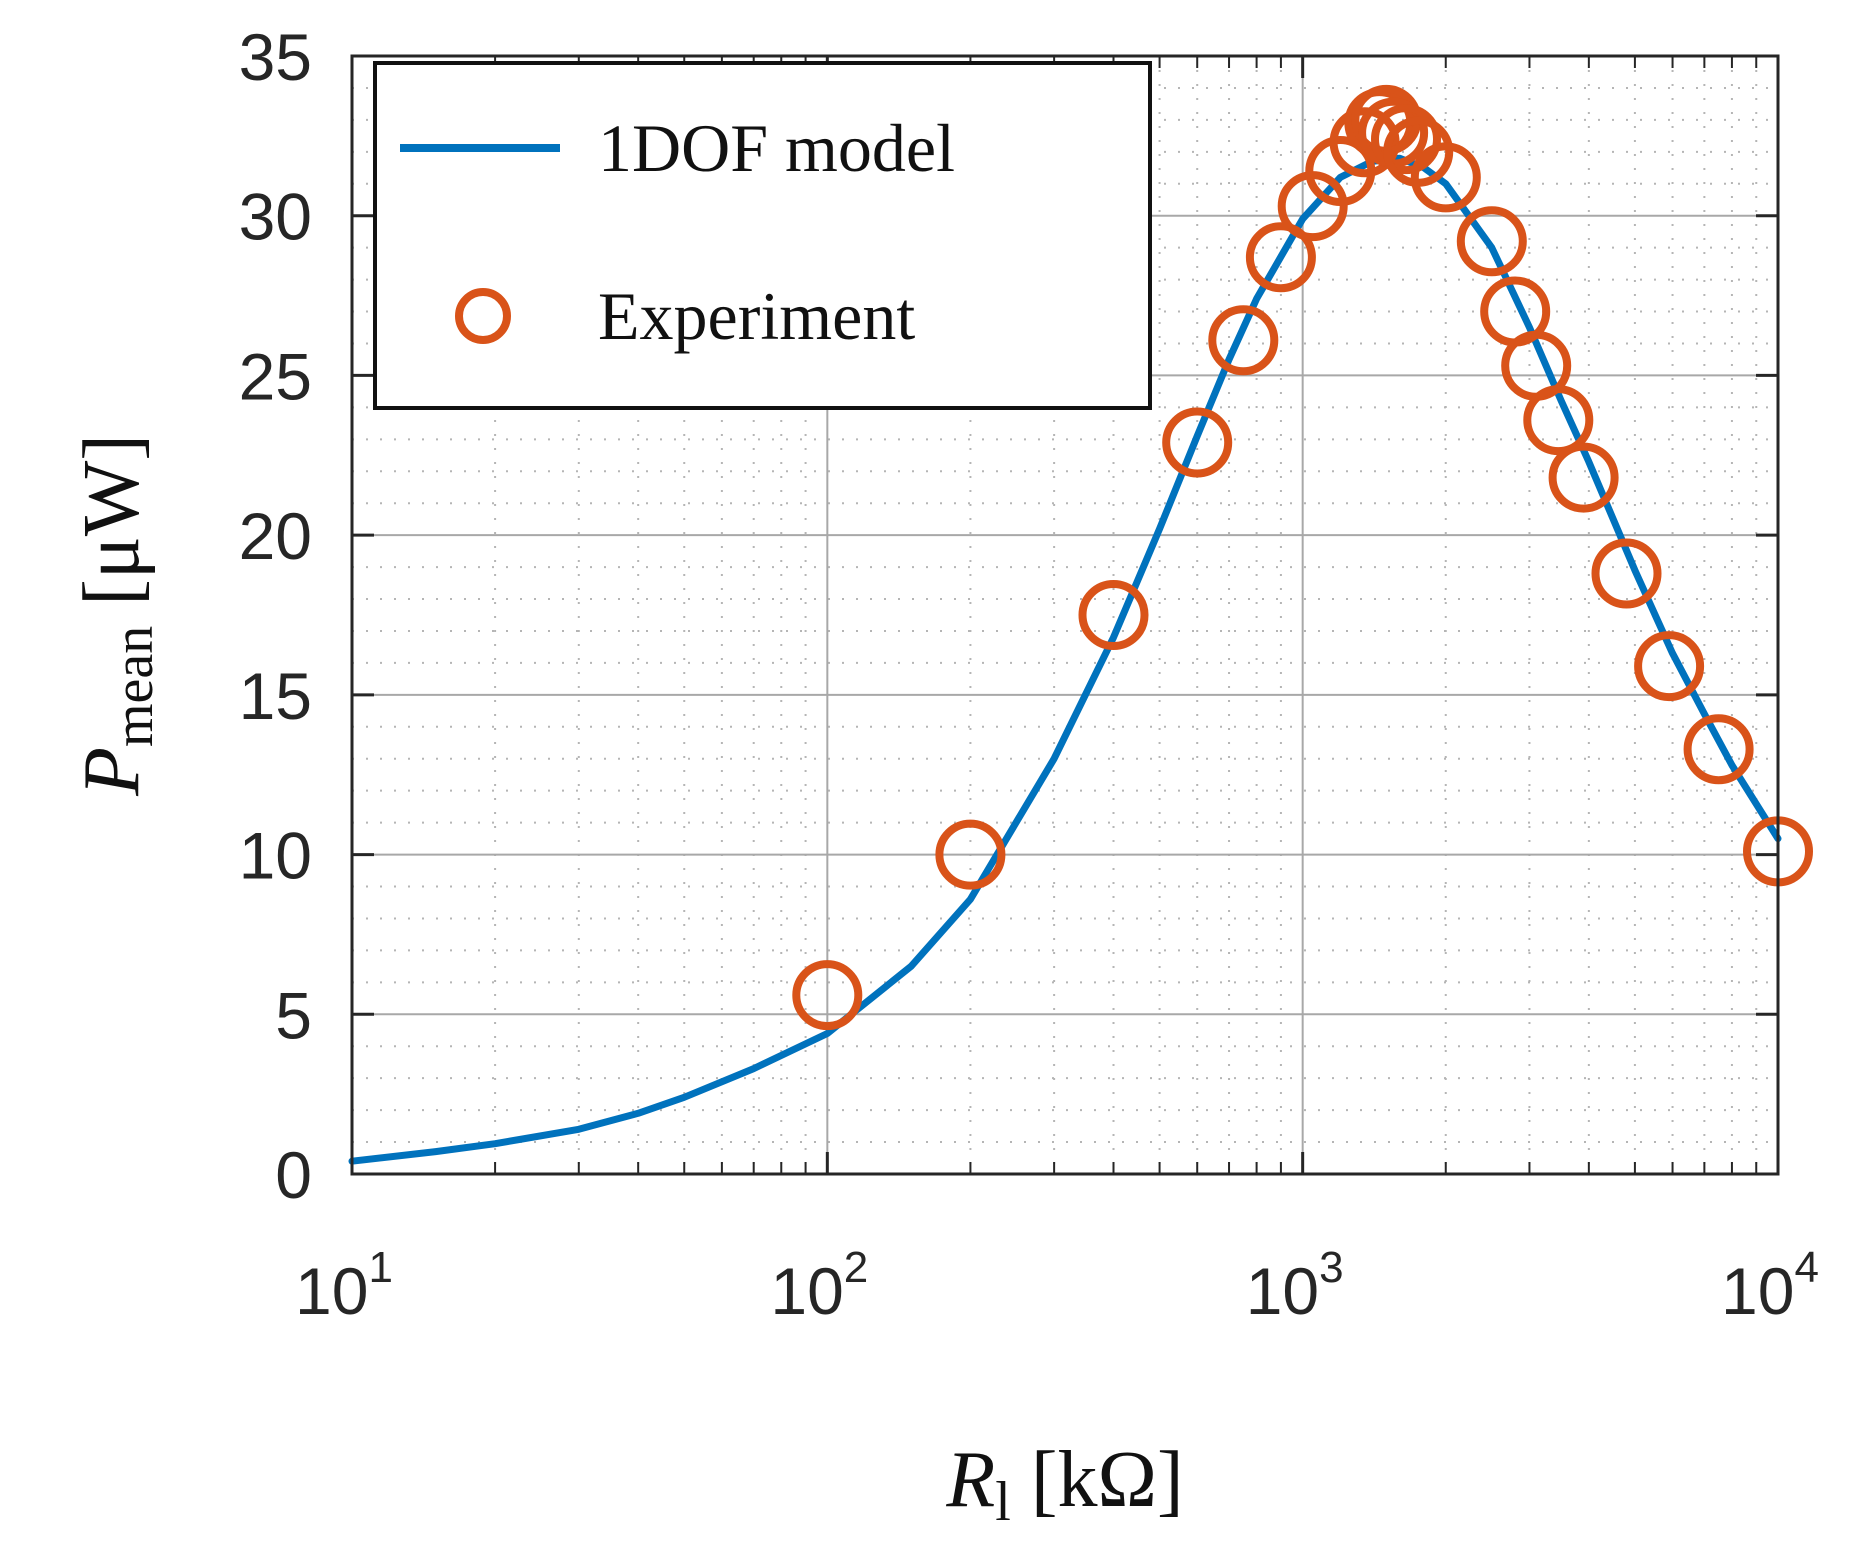 This screenshot has height=1549, width=1863. I want to click on x-tick-labels: 10¹ 10² 10³ 10⁴, so click(1057, 1285).